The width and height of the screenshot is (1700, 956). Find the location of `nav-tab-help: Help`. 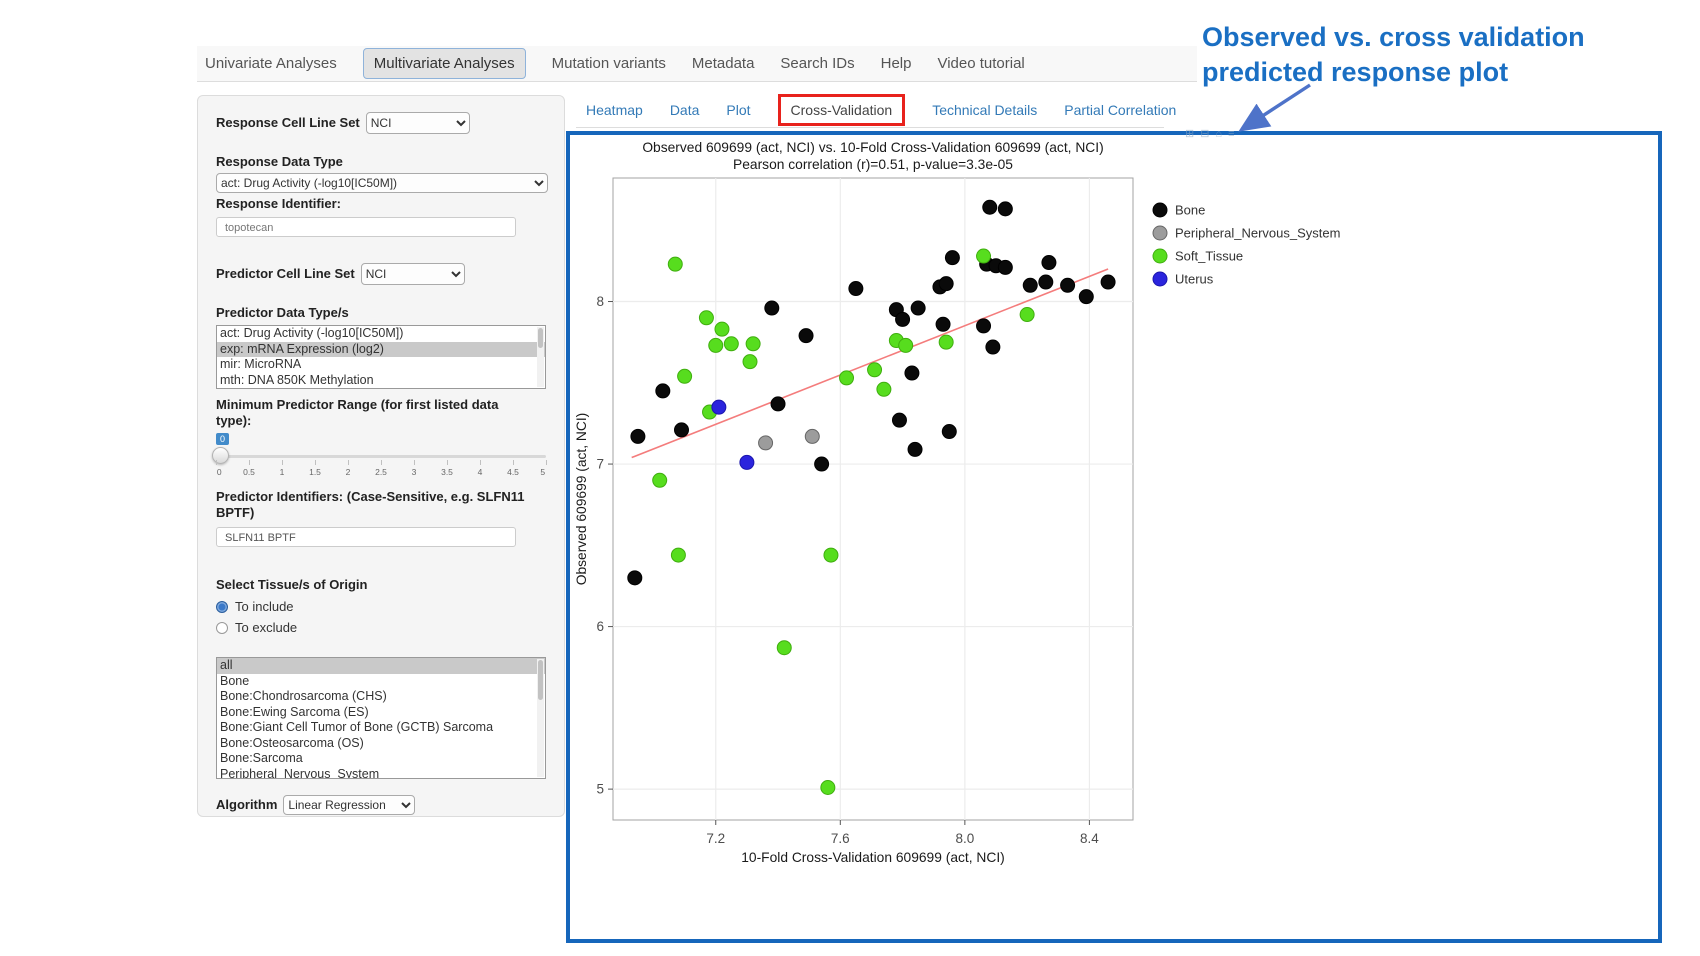

nav-tab-help: Help is located at coordinates (896, 63).